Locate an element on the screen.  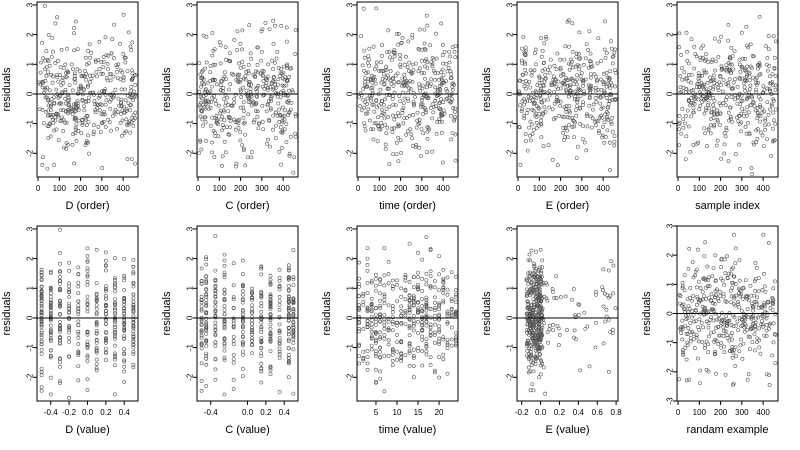
x-tick-label: 0.4 is located at coordinates (125, 412).